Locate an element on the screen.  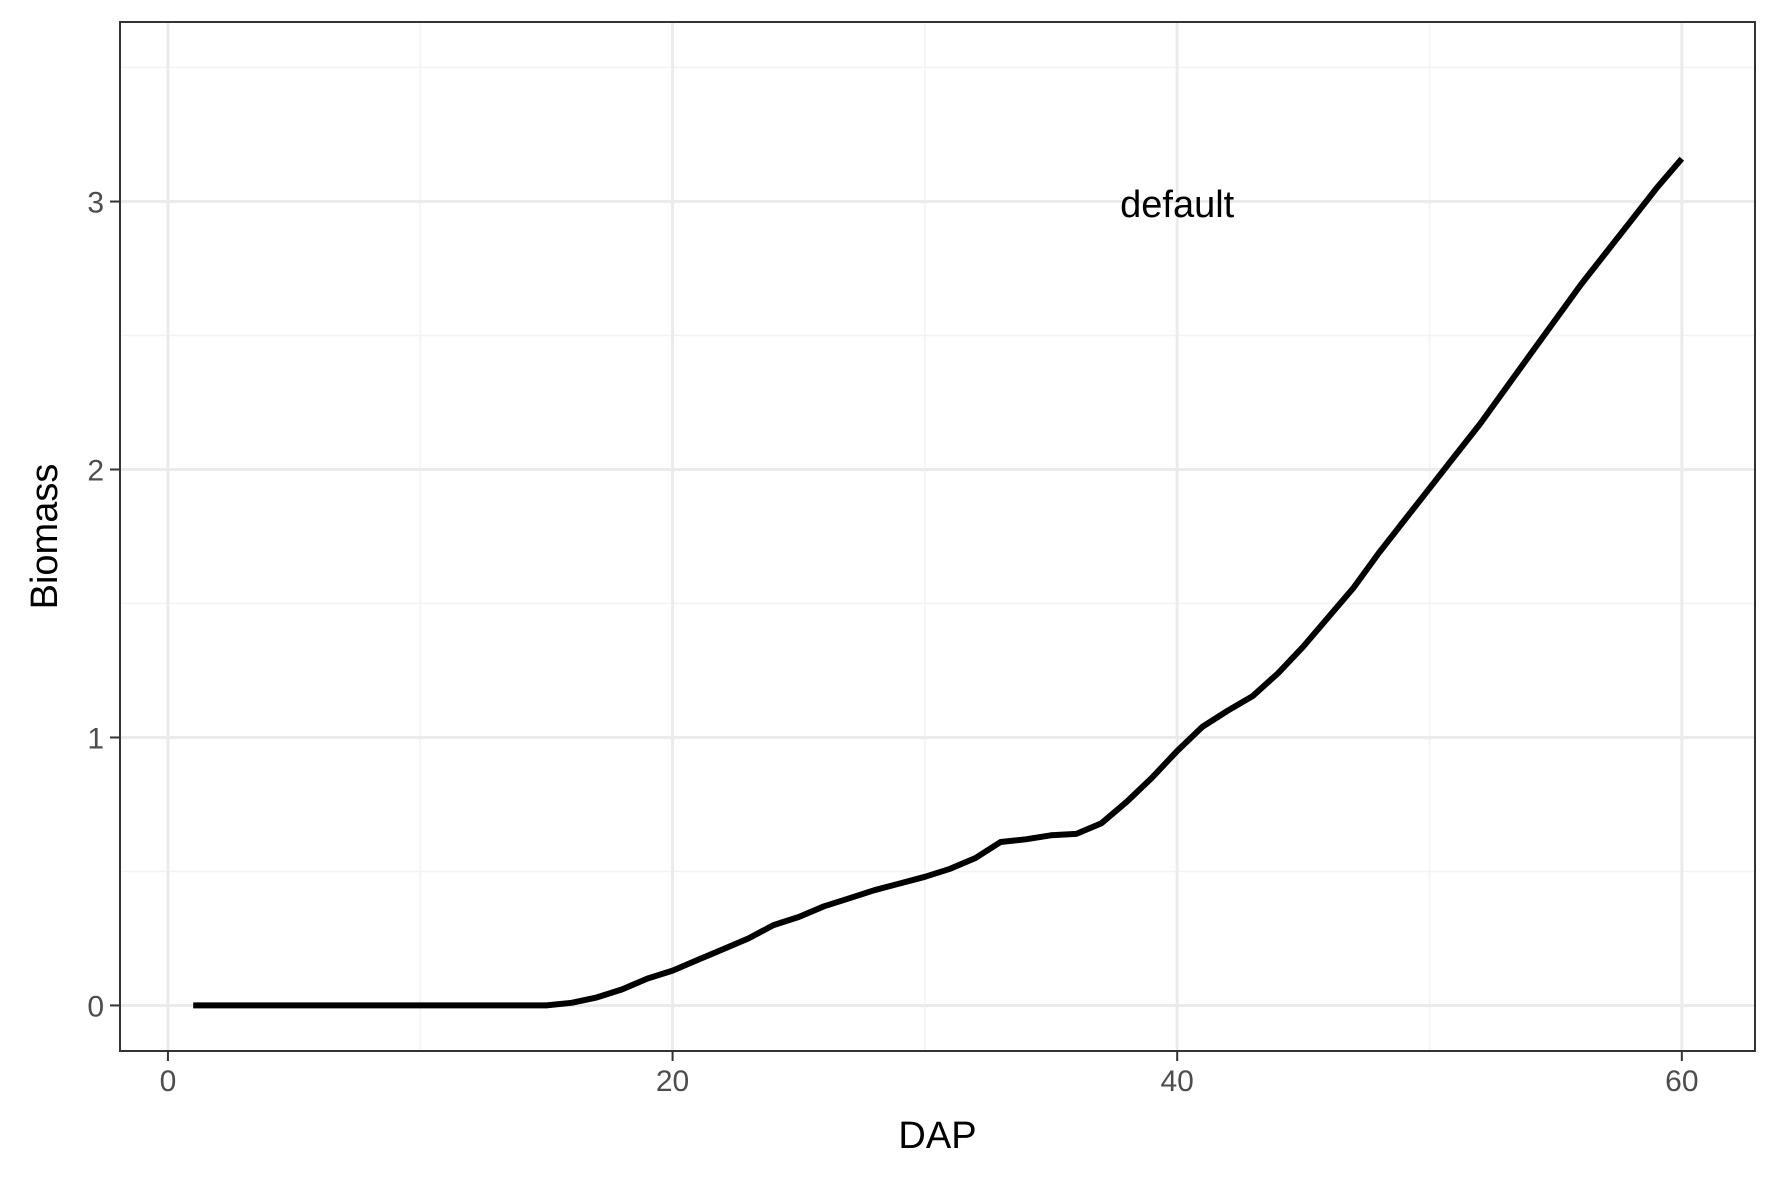
x-tick-label: 40 is located at coordinates (1177, 1081).